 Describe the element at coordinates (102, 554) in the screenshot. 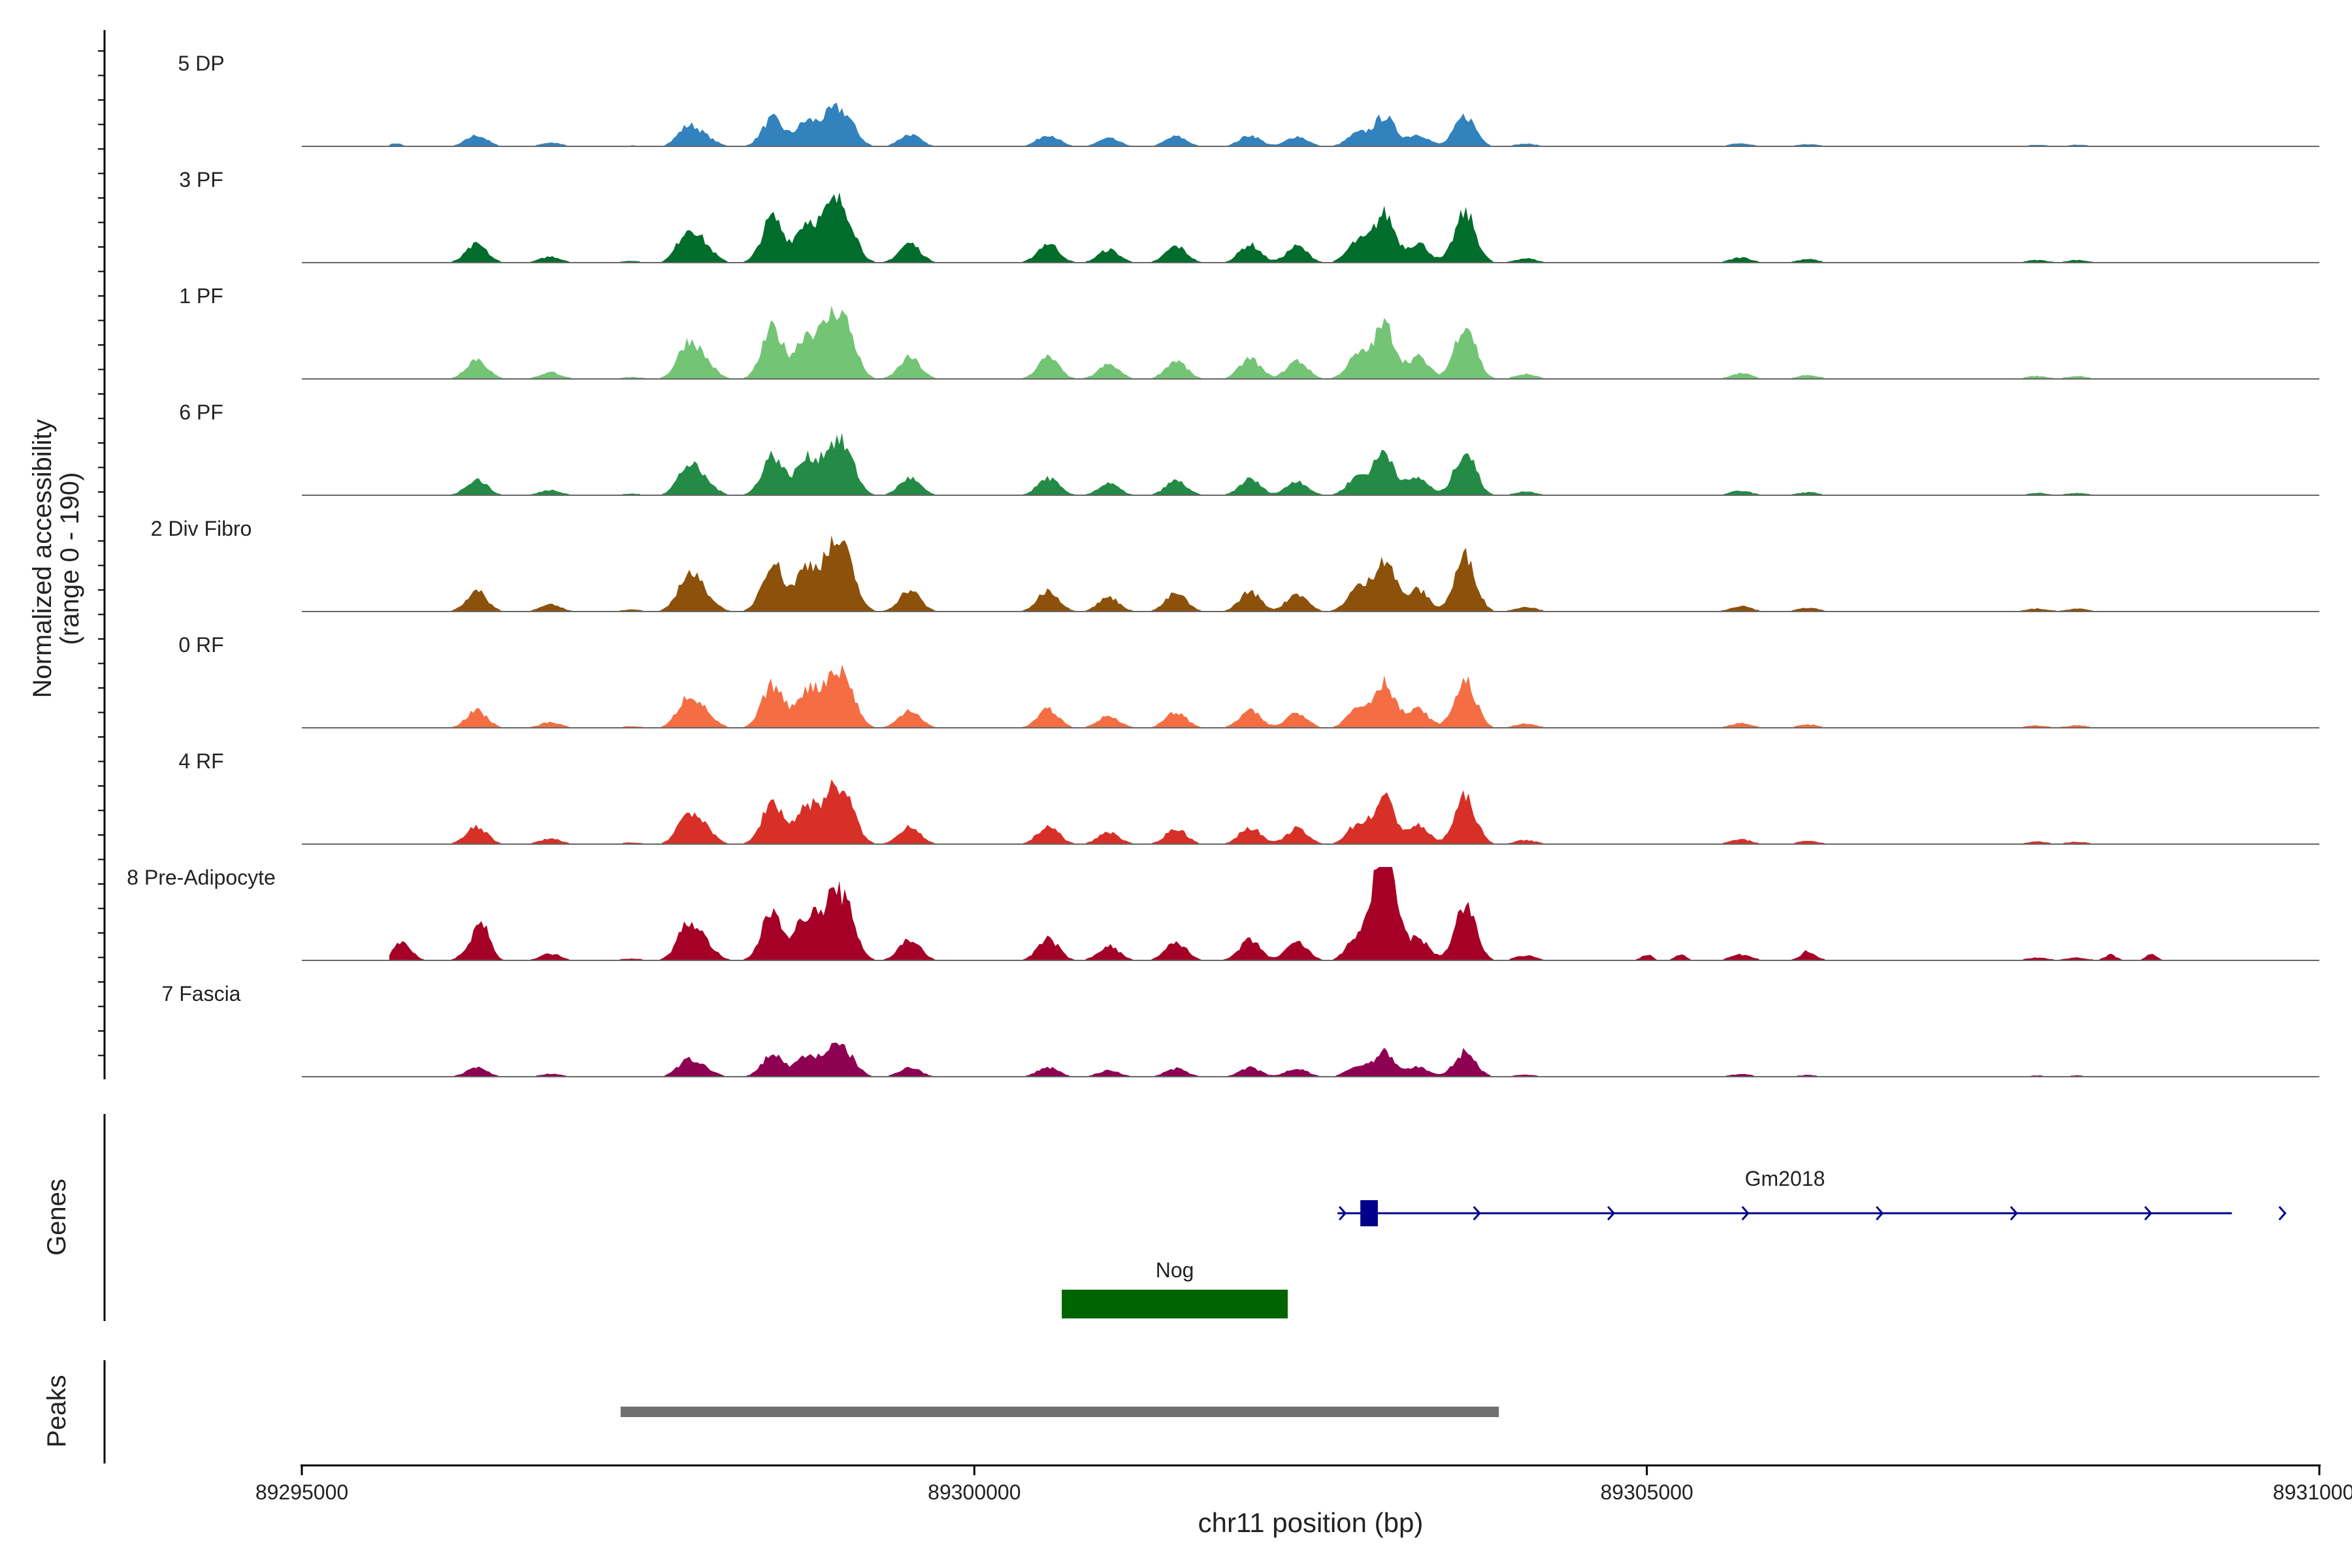

I see `y-axis` at that location.